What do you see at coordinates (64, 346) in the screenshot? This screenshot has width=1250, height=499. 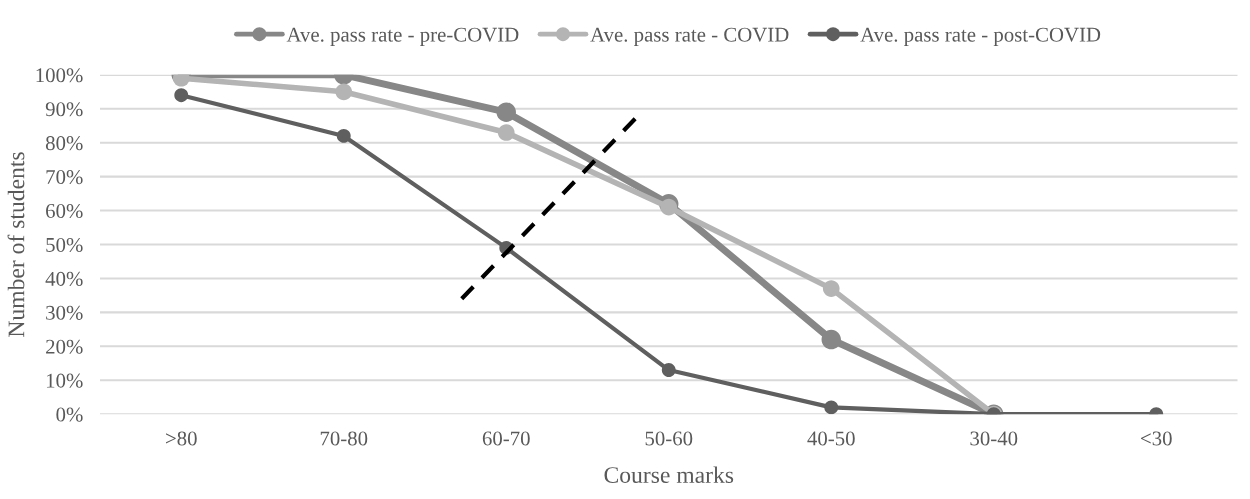 I see `y-tick-label: 20%` at bounding box center [64, 346].